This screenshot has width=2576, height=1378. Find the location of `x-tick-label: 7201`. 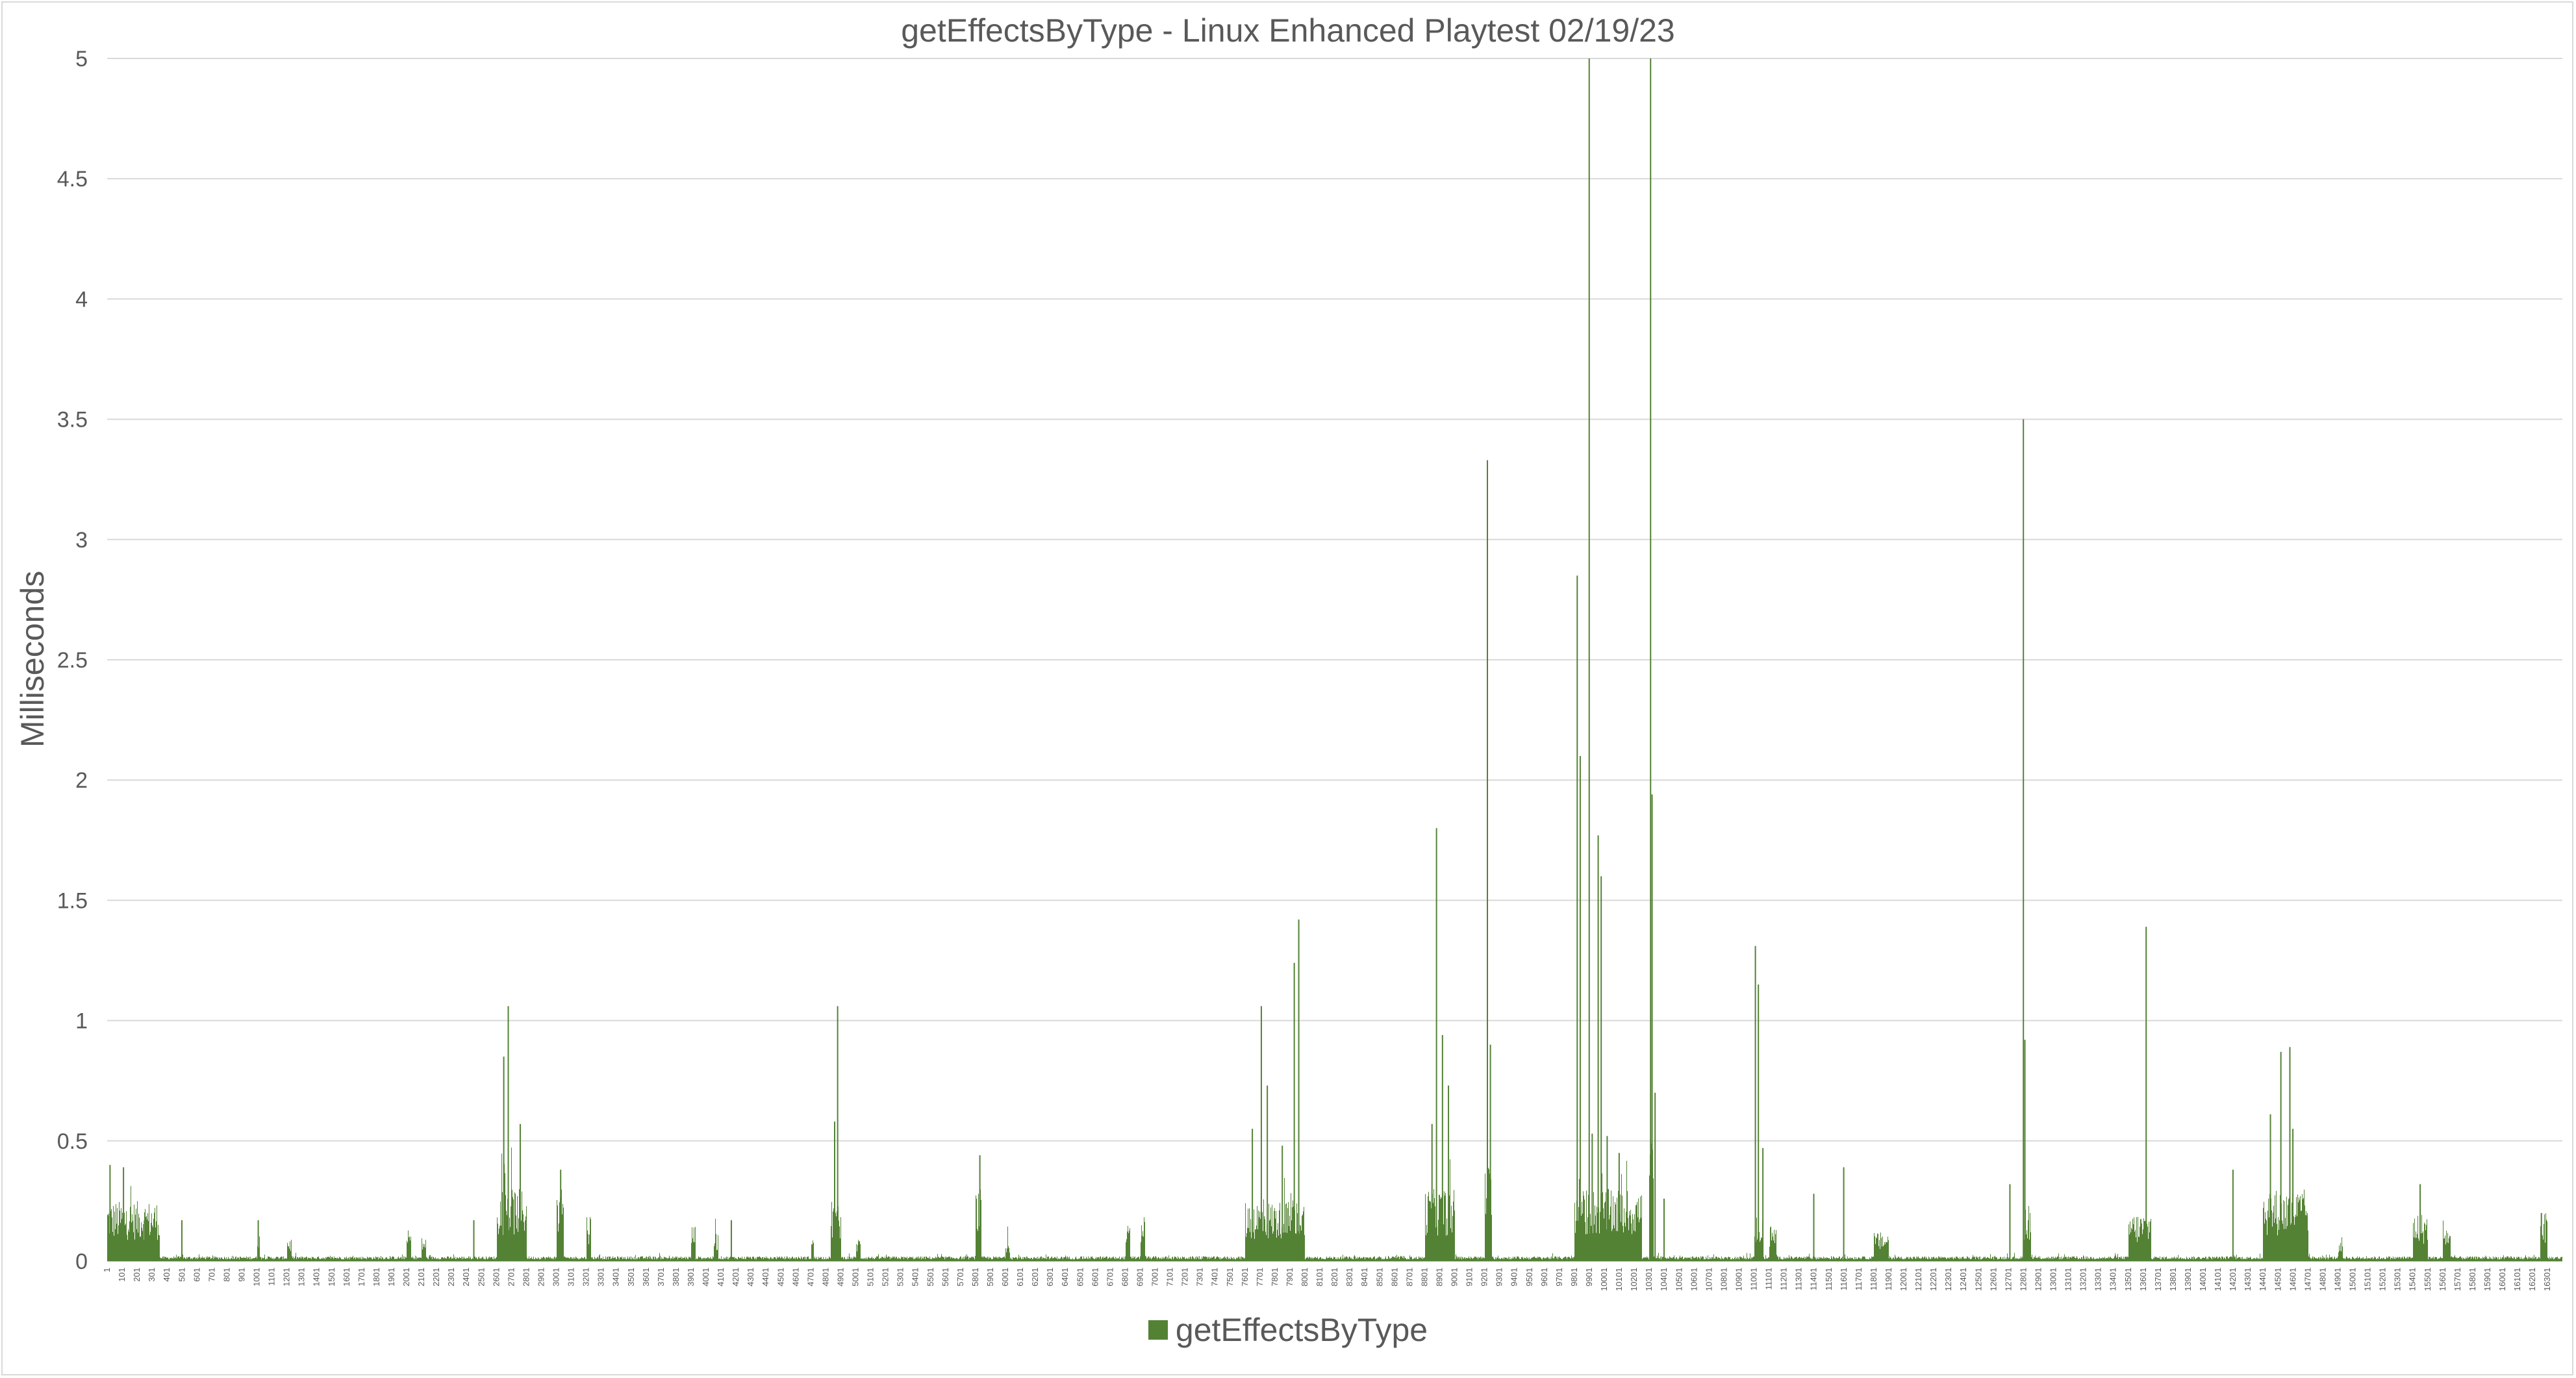

x-tick-label: 7201 is located at coordinates (1185, 1277).